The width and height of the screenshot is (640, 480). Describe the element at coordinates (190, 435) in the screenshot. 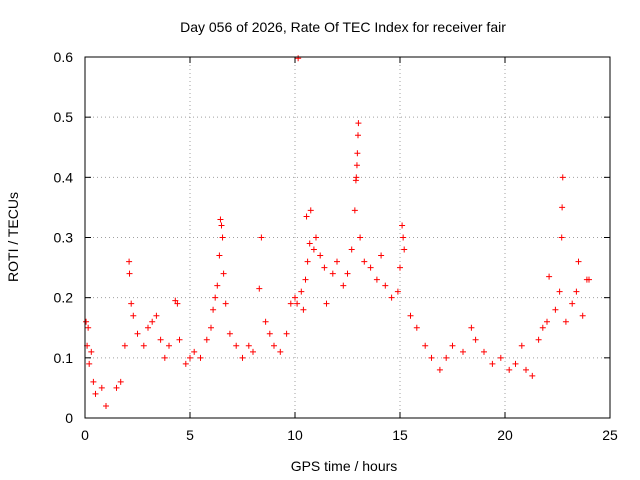

I see `x-tick-label: 5` at that location.